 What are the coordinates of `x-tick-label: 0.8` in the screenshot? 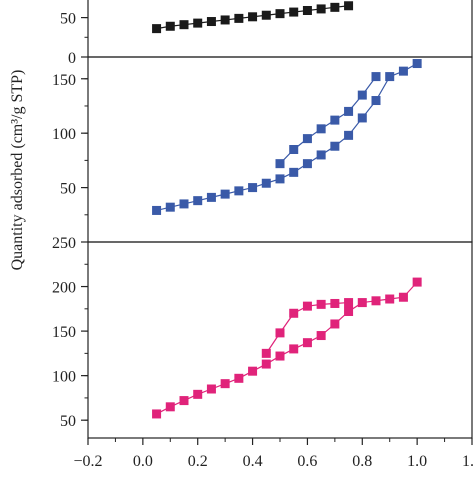 It's located at (362, 461).